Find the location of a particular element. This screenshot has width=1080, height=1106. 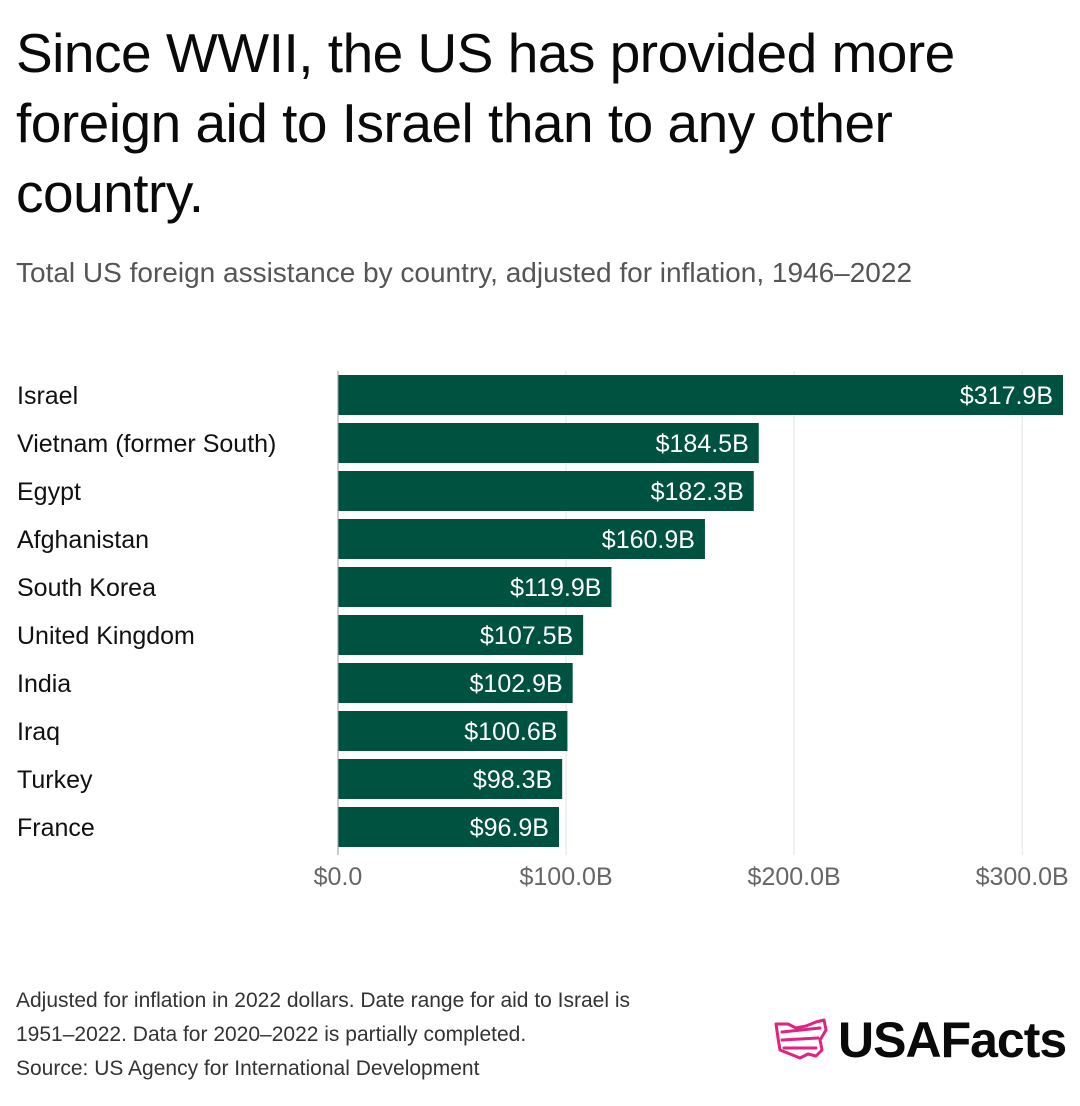

usafacts-logo: USAFacts is located at coordinates (922, 1040).